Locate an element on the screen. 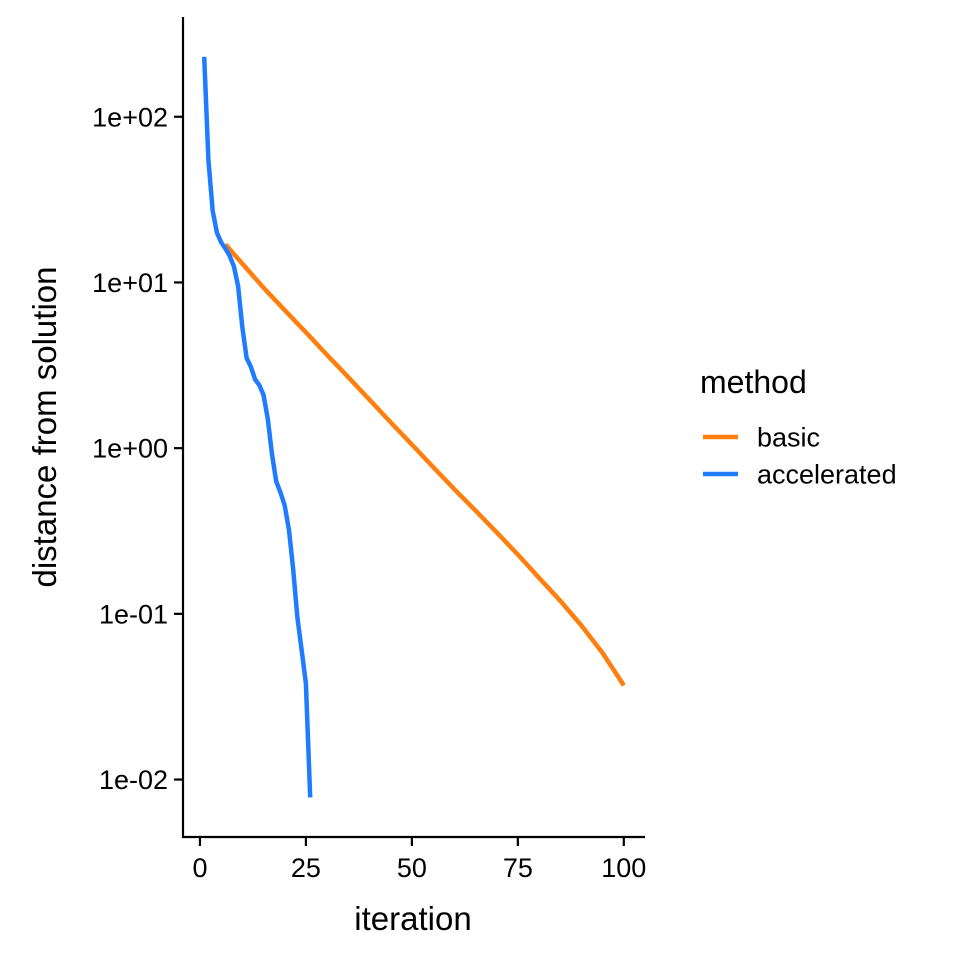 This screenshot has height=960, width=960. x-ticks: 0 25 50 75 100 is located at coordinates (419, 860).